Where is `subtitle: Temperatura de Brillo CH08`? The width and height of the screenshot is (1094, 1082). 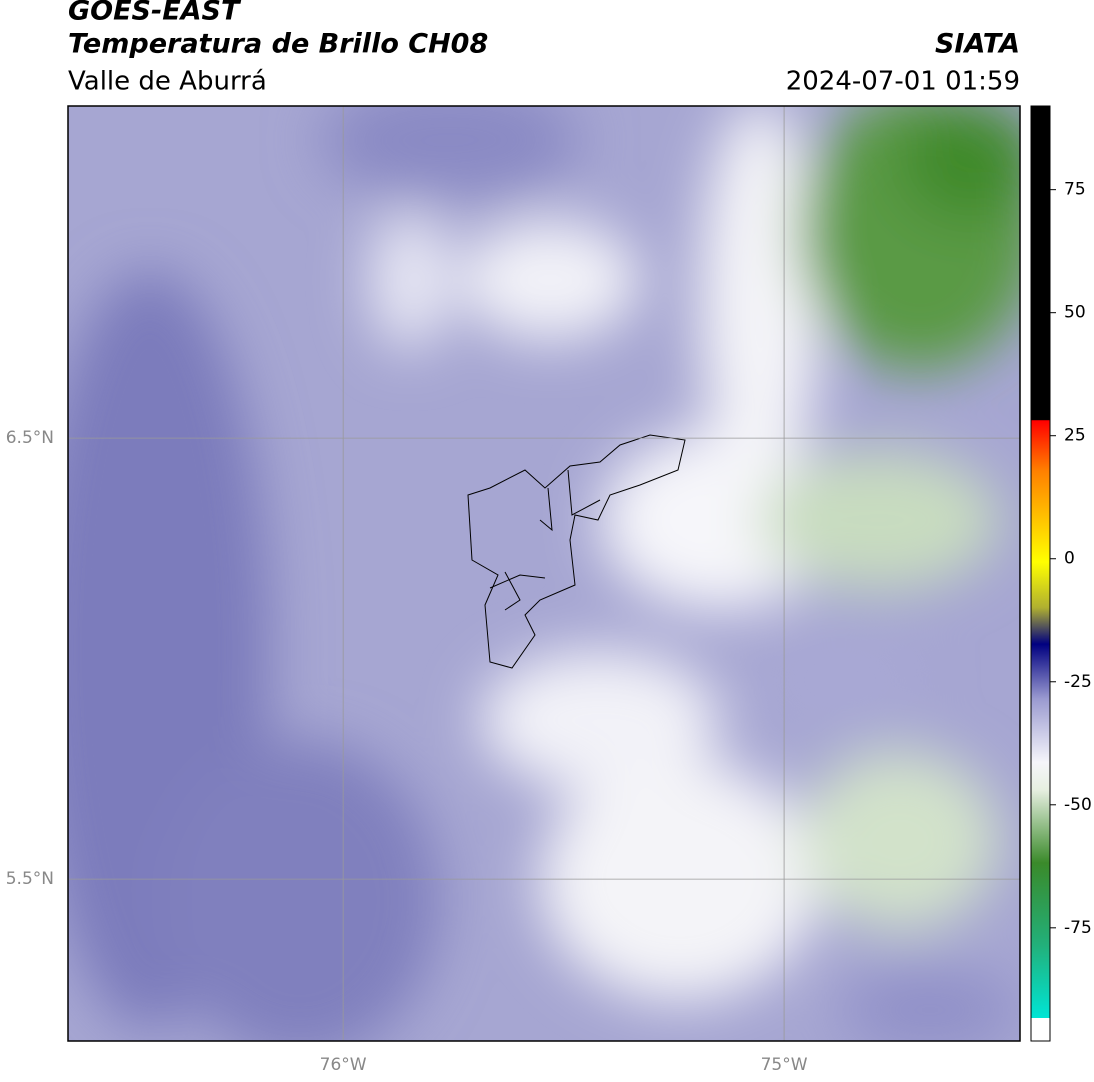
subtitle: Temperatura de Brillo CH08 is located at coordinates (278, 44).